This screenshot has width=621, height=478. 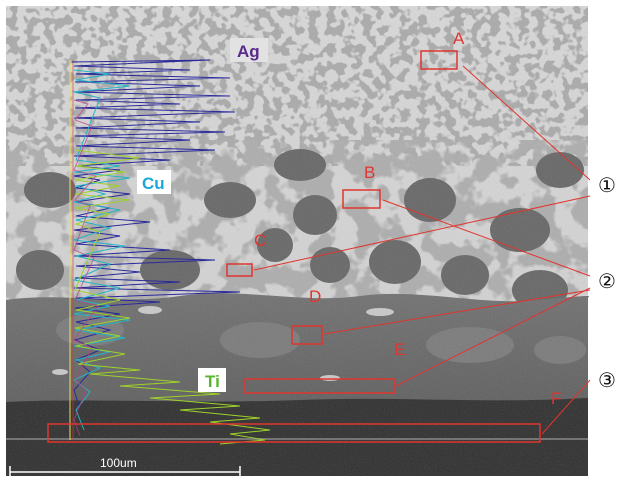 What do you see at coordinates (153, 183) in the screenshot?
I see `cu-label: Cu` at bounding box center [153, 183].